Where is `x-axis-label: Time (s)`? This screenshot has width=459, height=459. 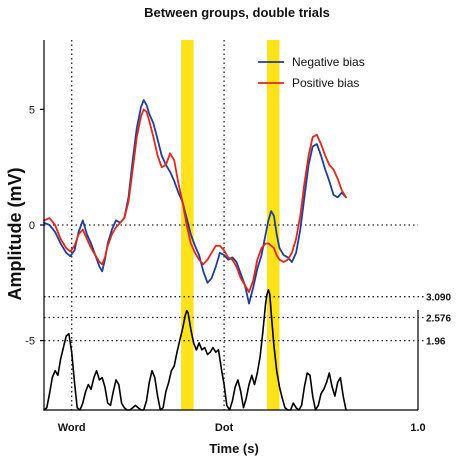 x-axis-label: Time (s) is located at coordinates (234, 448).